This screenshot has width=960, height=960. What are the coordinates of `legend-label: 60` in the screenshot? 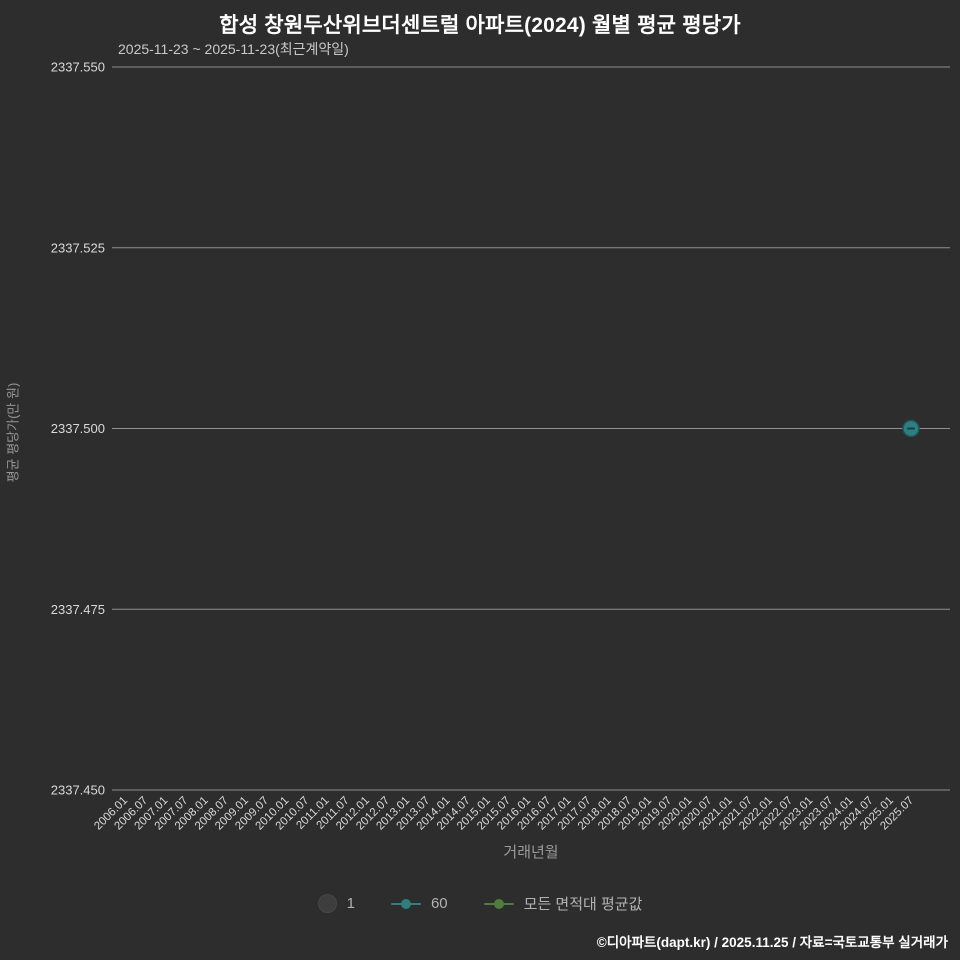 It's located at (439, 903).